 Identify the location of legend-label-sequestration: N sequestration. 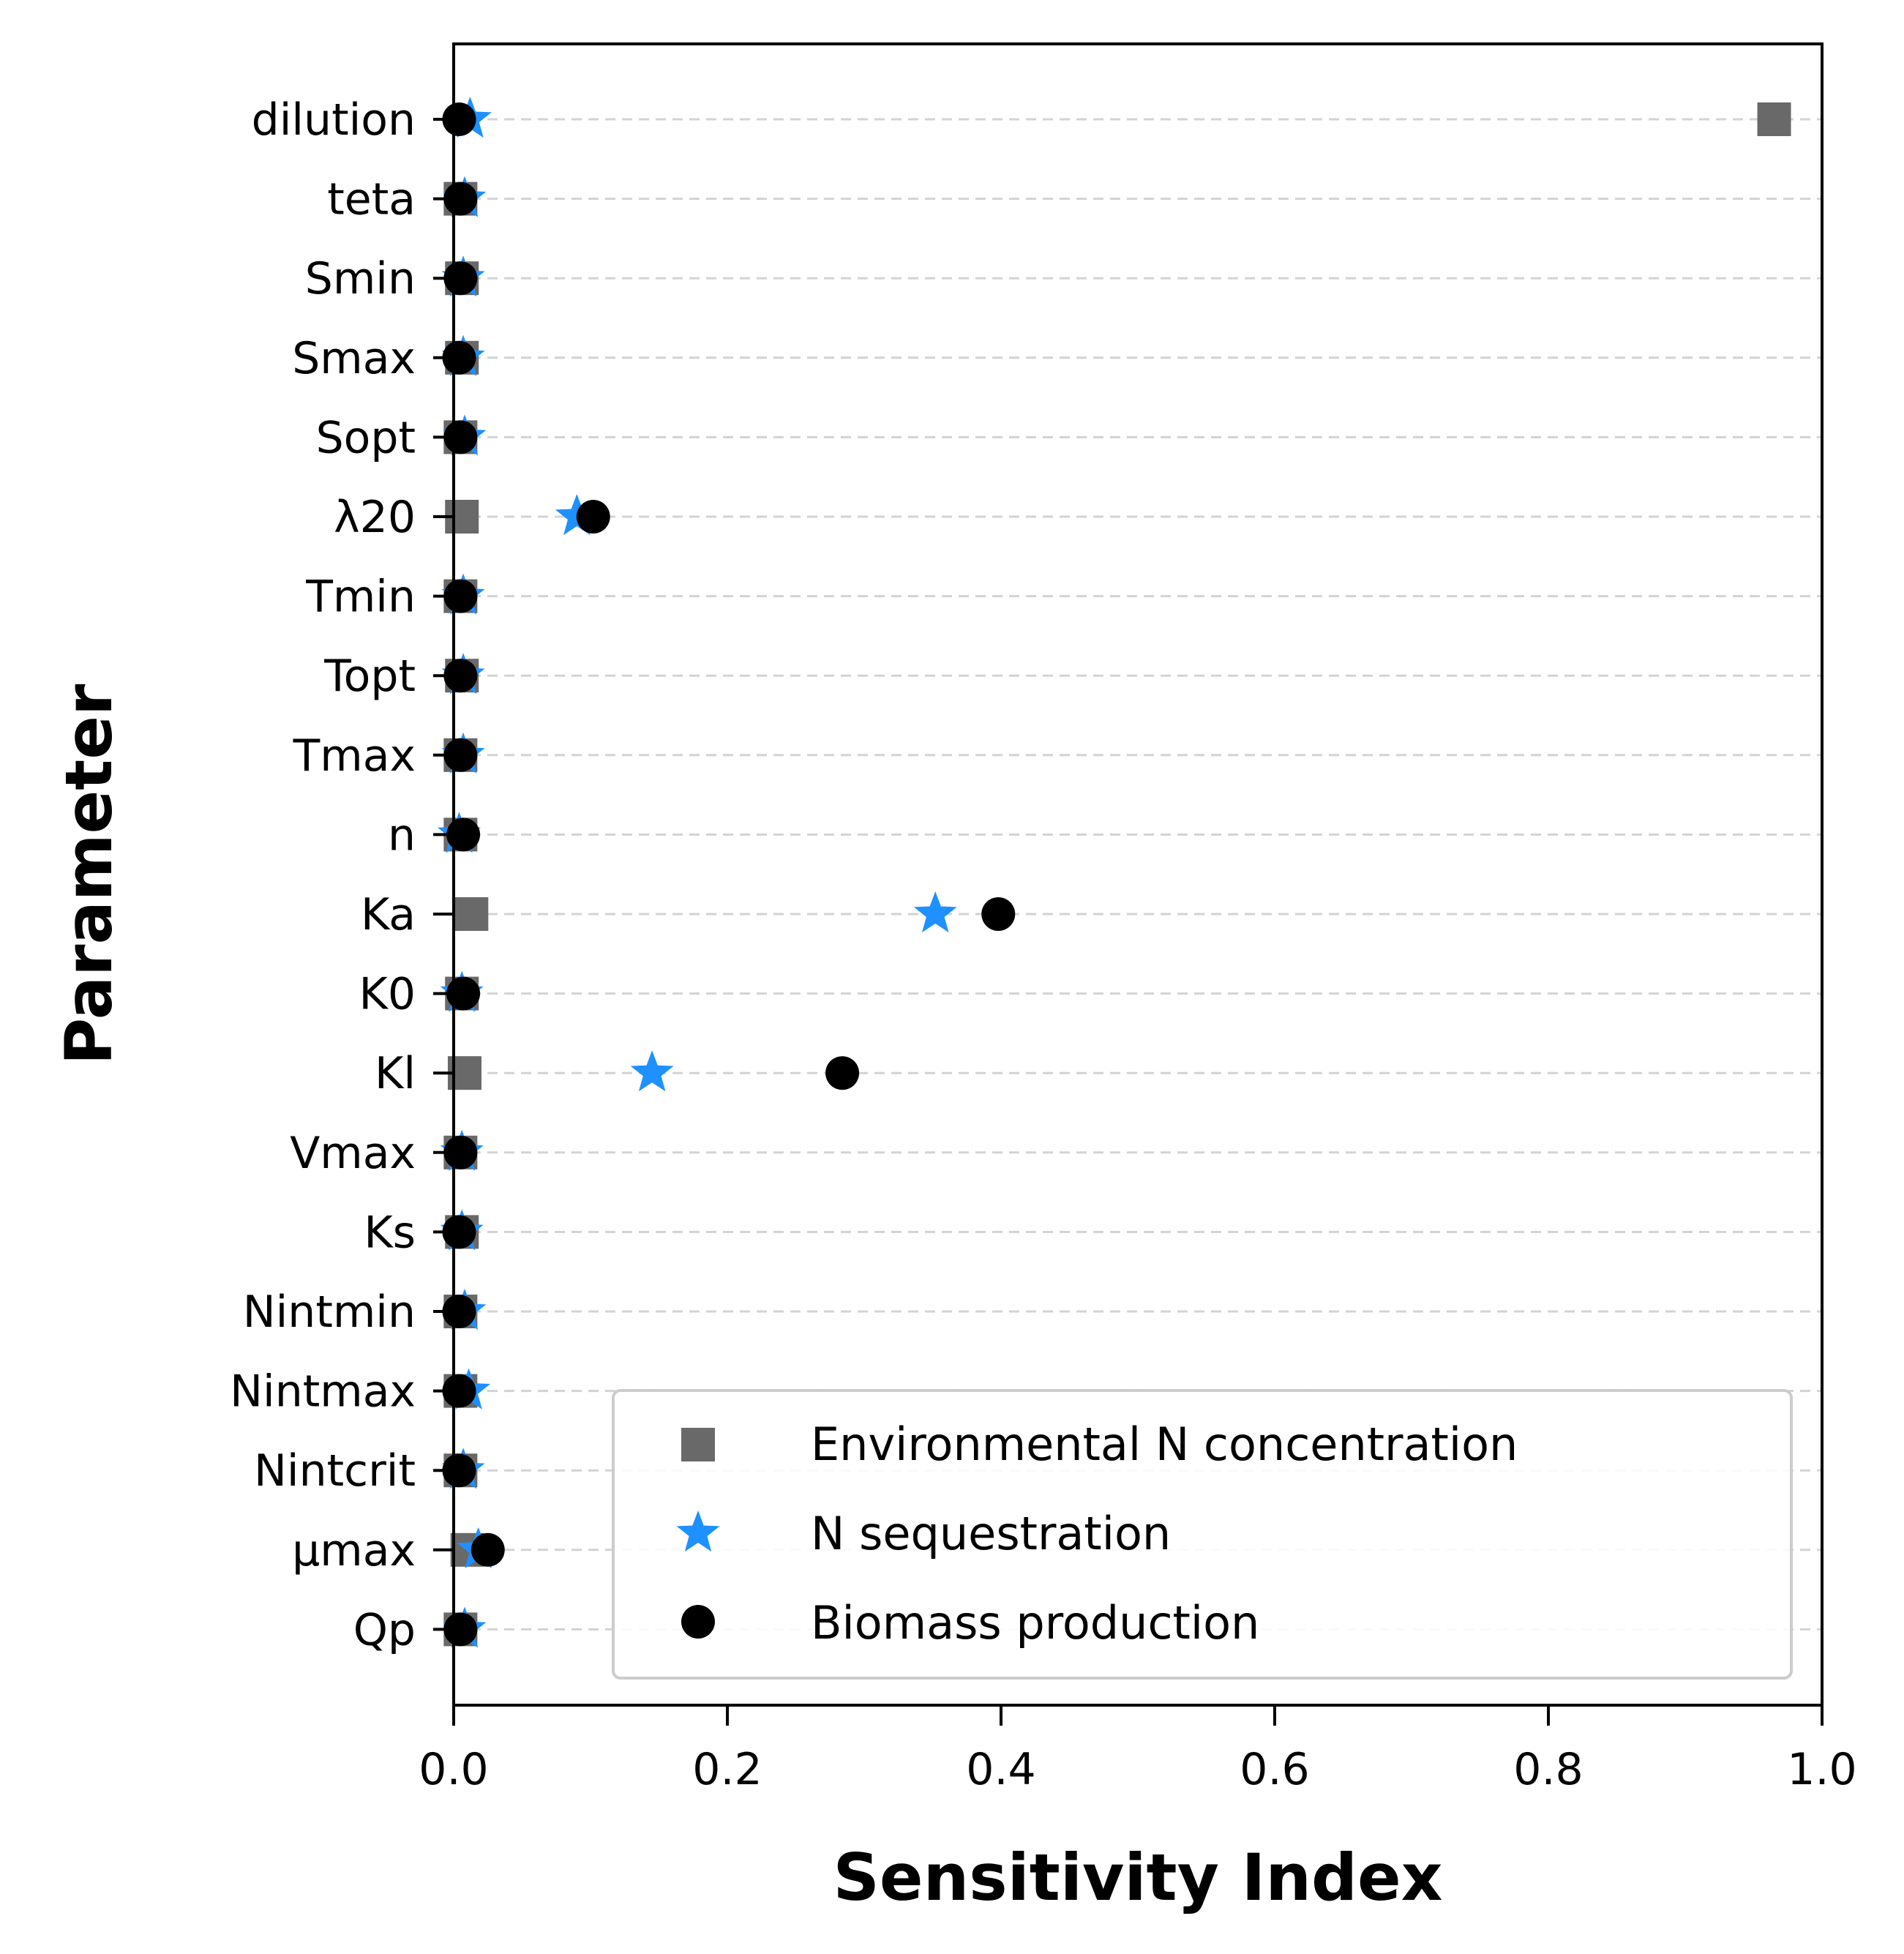
(991, 1533).